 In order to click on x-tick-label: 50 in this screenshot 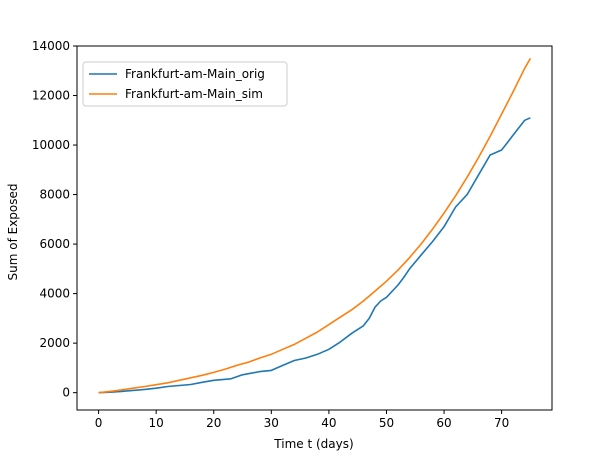, I will do `click(386, 423)`.